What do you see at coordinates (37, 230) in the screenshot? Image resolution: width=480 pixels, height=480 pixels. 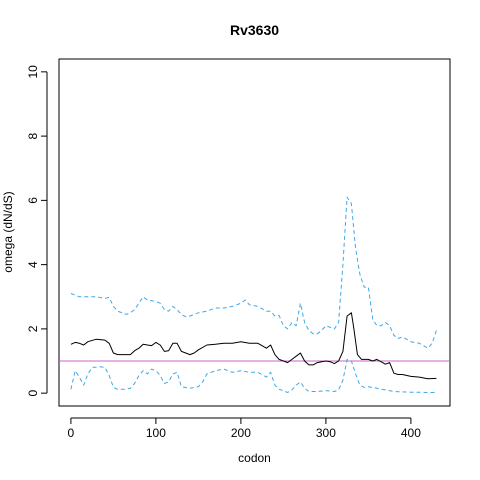 I see `y-axis: 0 2 4 6 8 10` at bounding box center [37, 230].